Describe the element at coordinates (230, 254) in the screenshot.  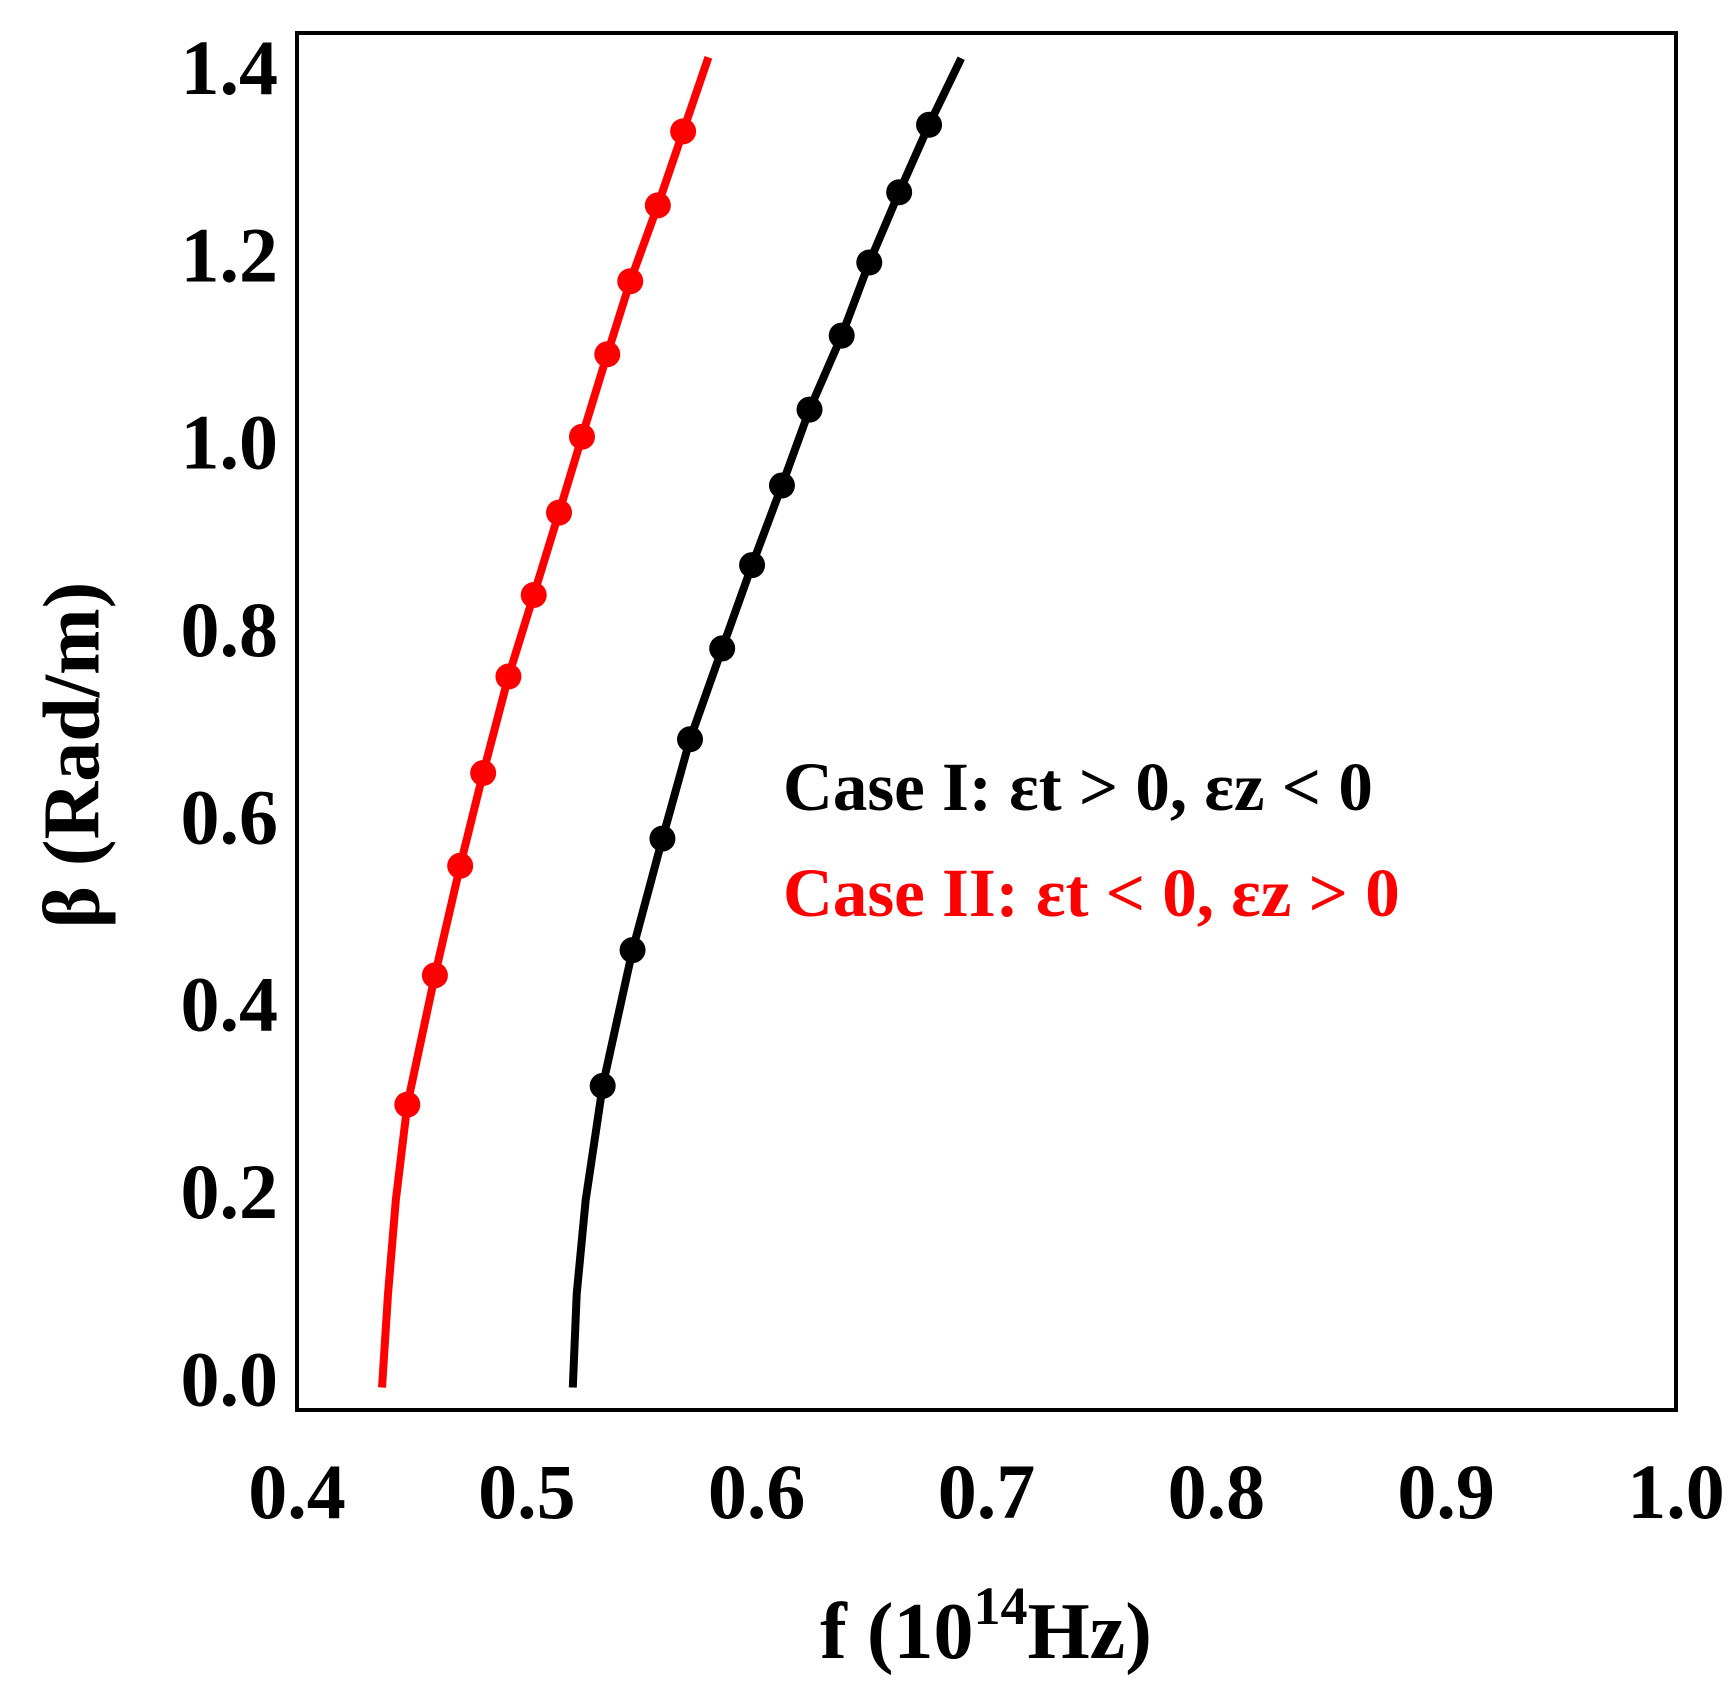
I see `y-tick-label: 1.2` at that location.